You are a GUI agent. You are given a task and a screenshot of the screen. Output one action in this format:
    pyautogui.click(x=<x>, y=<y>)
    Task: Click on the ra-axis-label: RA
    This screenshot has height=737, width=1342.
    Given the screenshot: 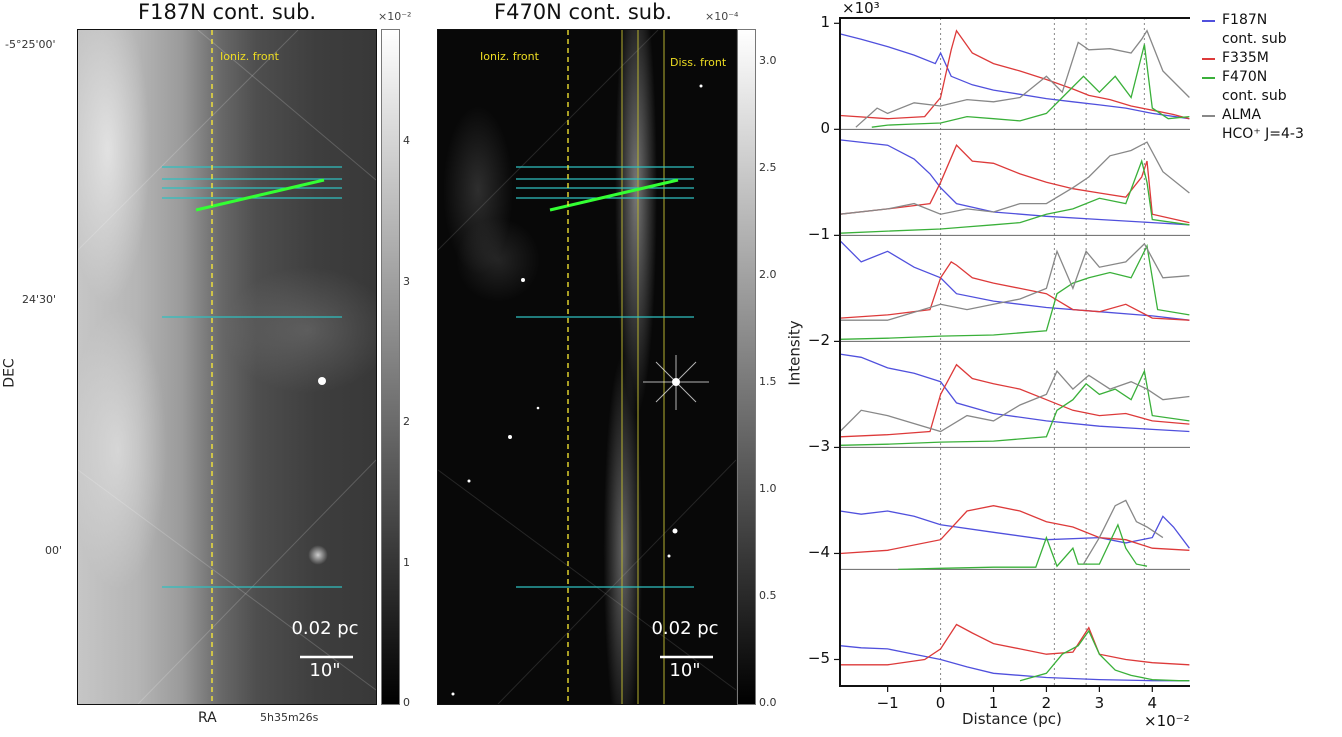 What is the action you would take?
    pyautogui.click(x=207, y=718)
    